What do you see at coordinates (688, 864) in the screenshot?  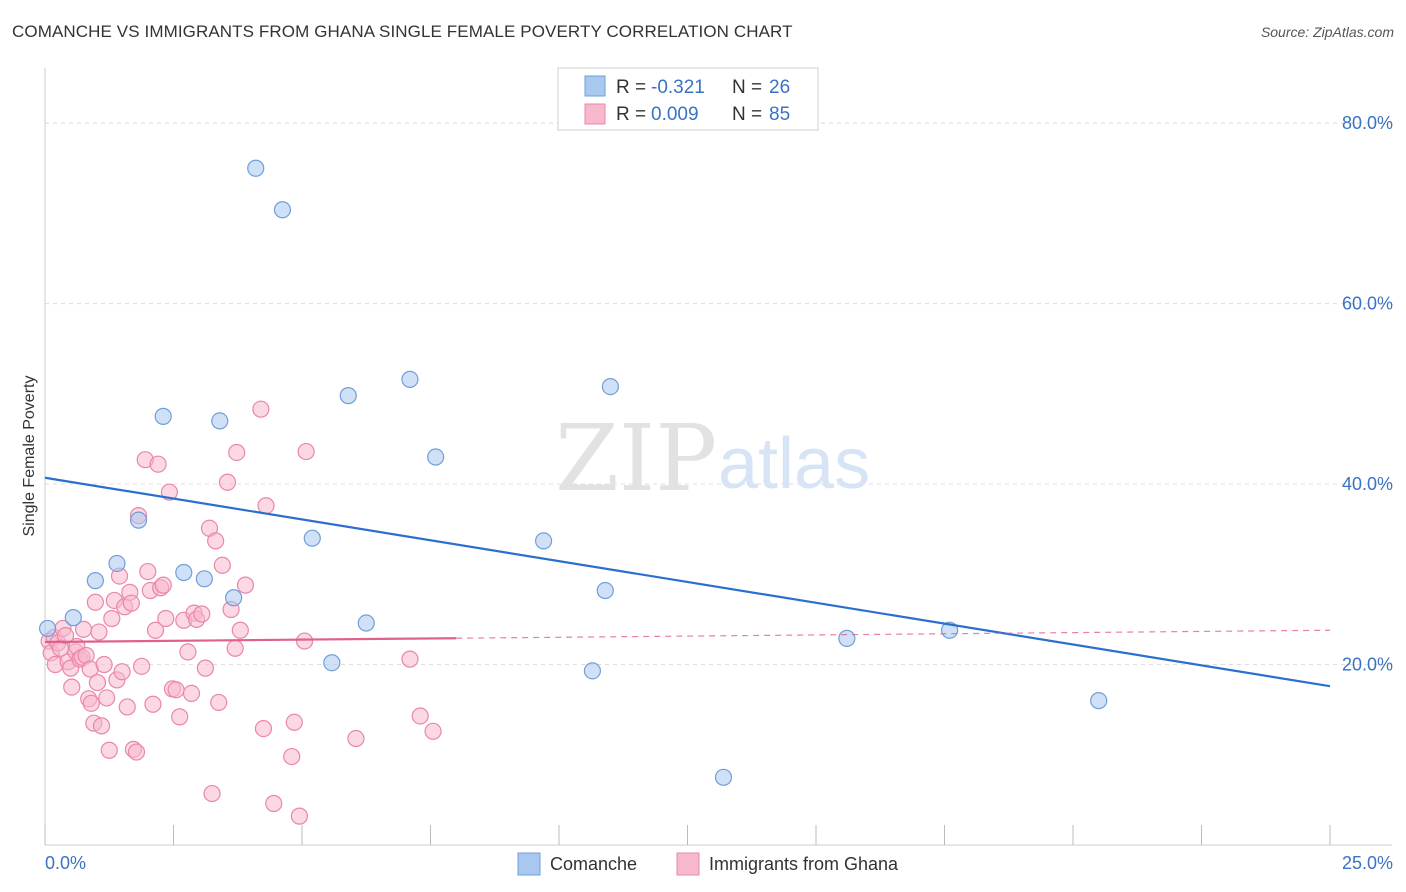 I see `legend-ghana-swatch` at bounding box center [688, 864].